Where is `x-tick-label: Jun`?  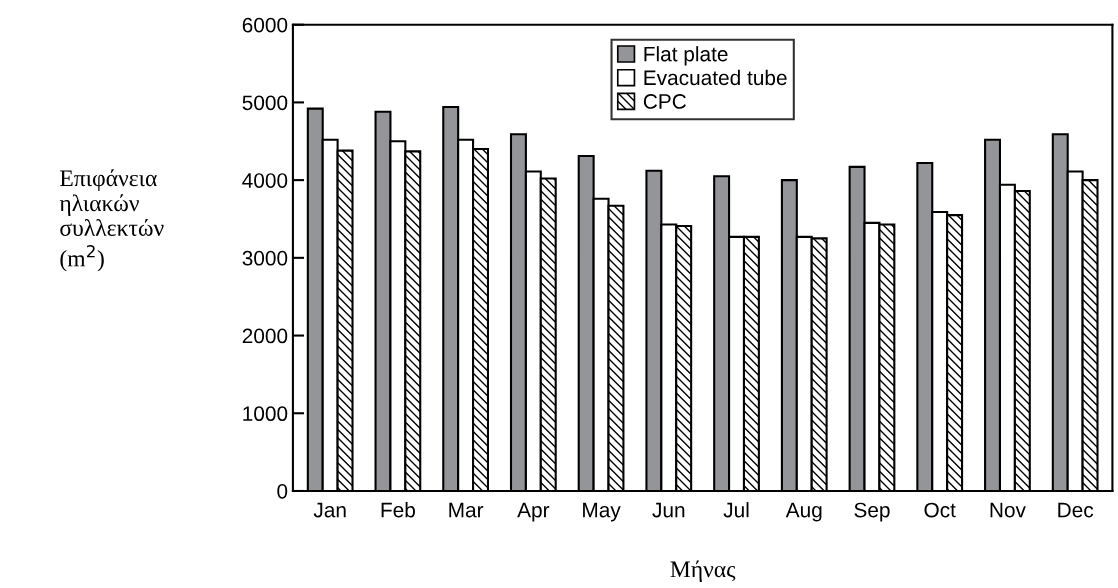 x-tick-label: Jun is located at coordinates (668, 510).